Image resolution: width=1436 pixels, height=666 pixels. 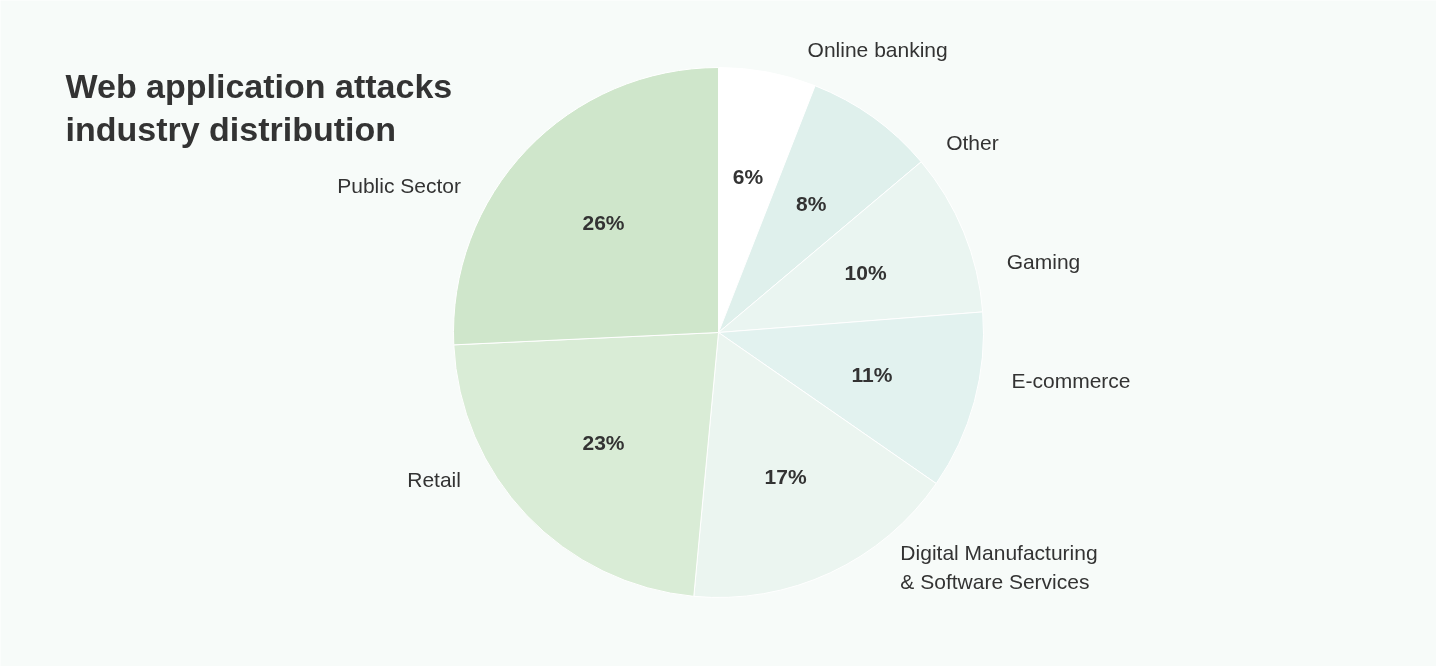 I want to click on data-label: 26%, so click(x=603, y=223).